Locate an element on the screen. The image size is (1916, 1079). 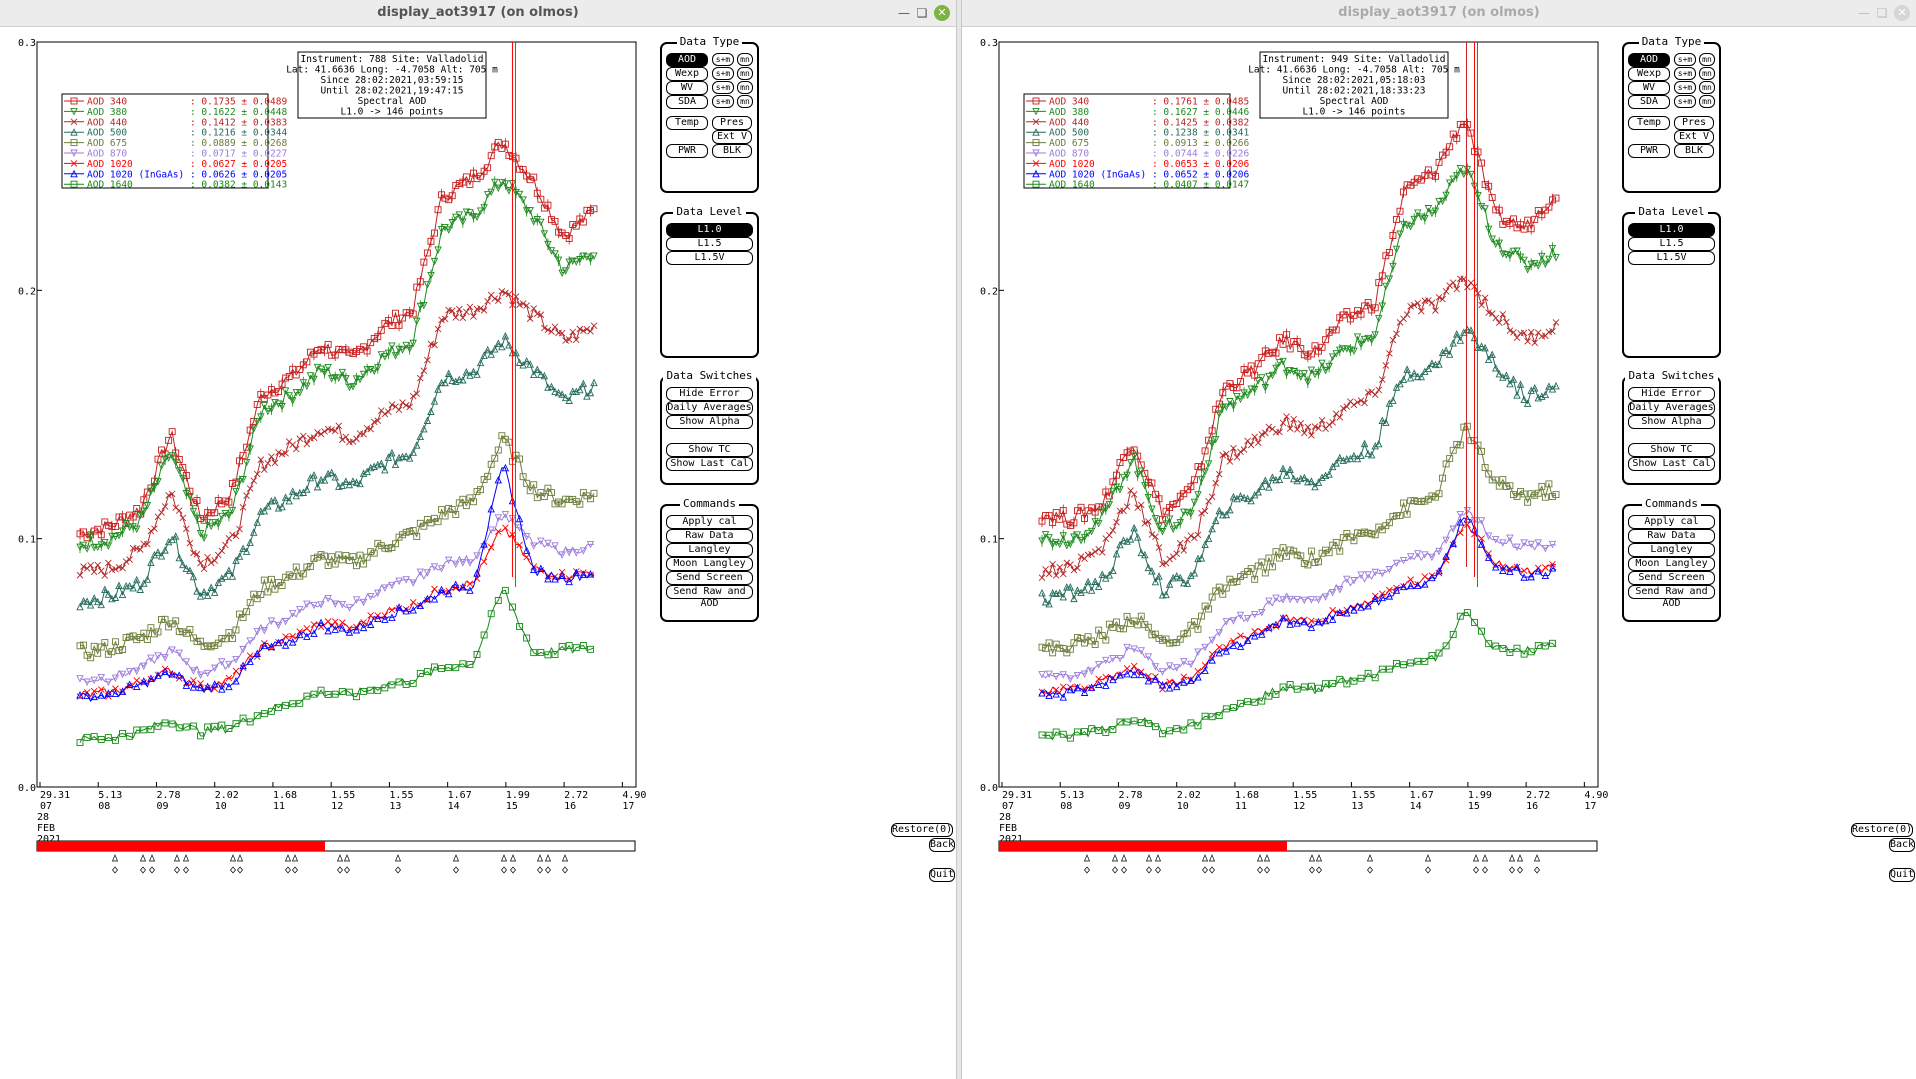
legend-label: AOD 1020 : 0.0627 ± 0.0205 is located at coordinates (187, 164).